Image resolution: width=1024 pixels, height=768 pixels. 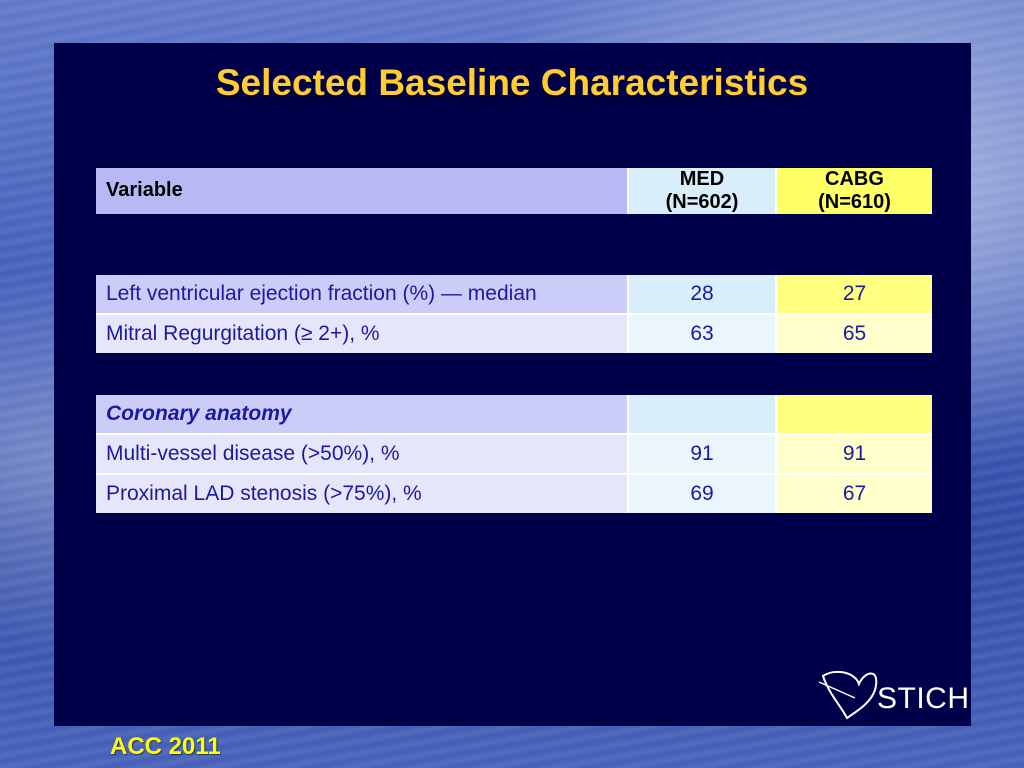 What do you see at coordinates (701, 453) in the screenshot?
I see `med-value: 91` at bounding box center [701, 453].